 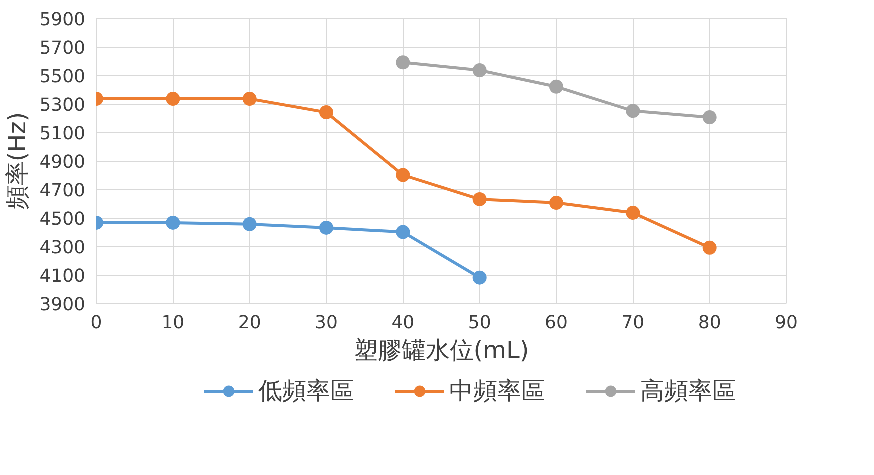 What do you see at coordinates (498, 391) in the screenshot?
I see `legend-label: 中頻率區` at bounding box center [498, 391].